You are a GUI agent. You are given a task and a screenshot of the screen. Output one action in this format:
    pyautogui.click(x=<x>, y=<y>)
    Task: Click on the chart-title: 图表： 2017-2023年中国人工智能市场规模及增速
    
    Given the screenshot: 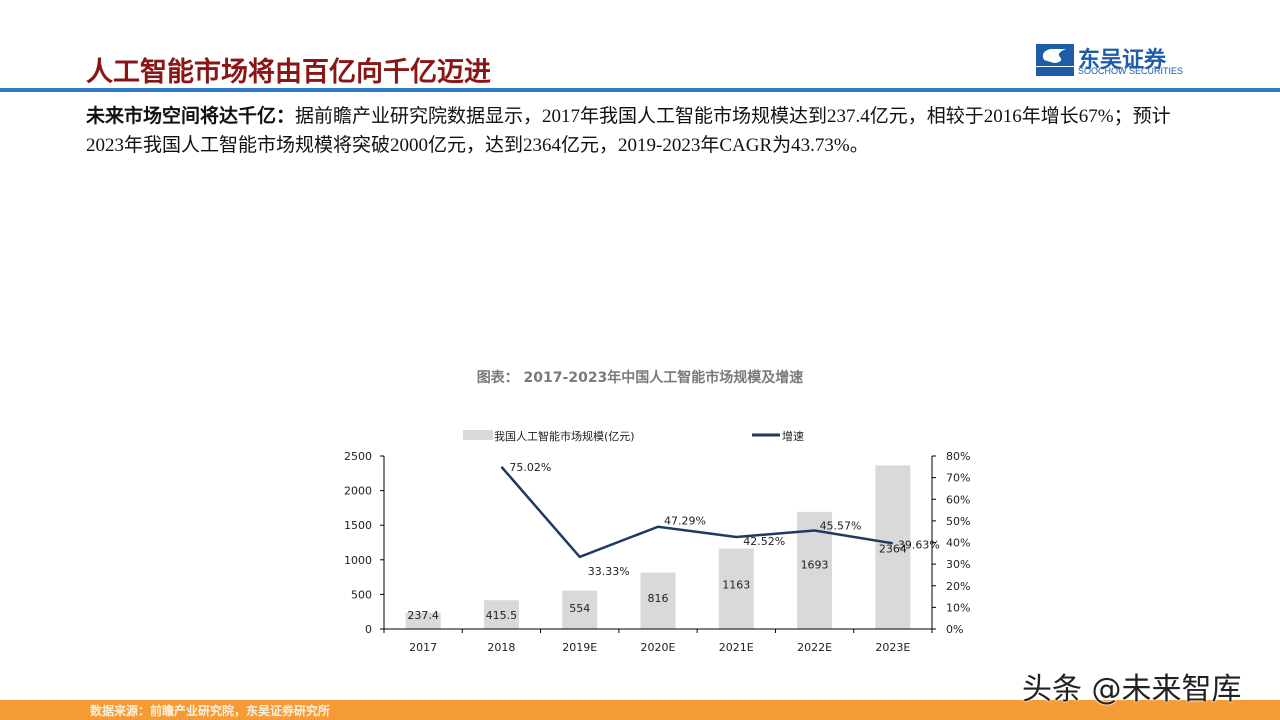 What is the action you would take?
    pyautogui.click(x=640, y=378)
    